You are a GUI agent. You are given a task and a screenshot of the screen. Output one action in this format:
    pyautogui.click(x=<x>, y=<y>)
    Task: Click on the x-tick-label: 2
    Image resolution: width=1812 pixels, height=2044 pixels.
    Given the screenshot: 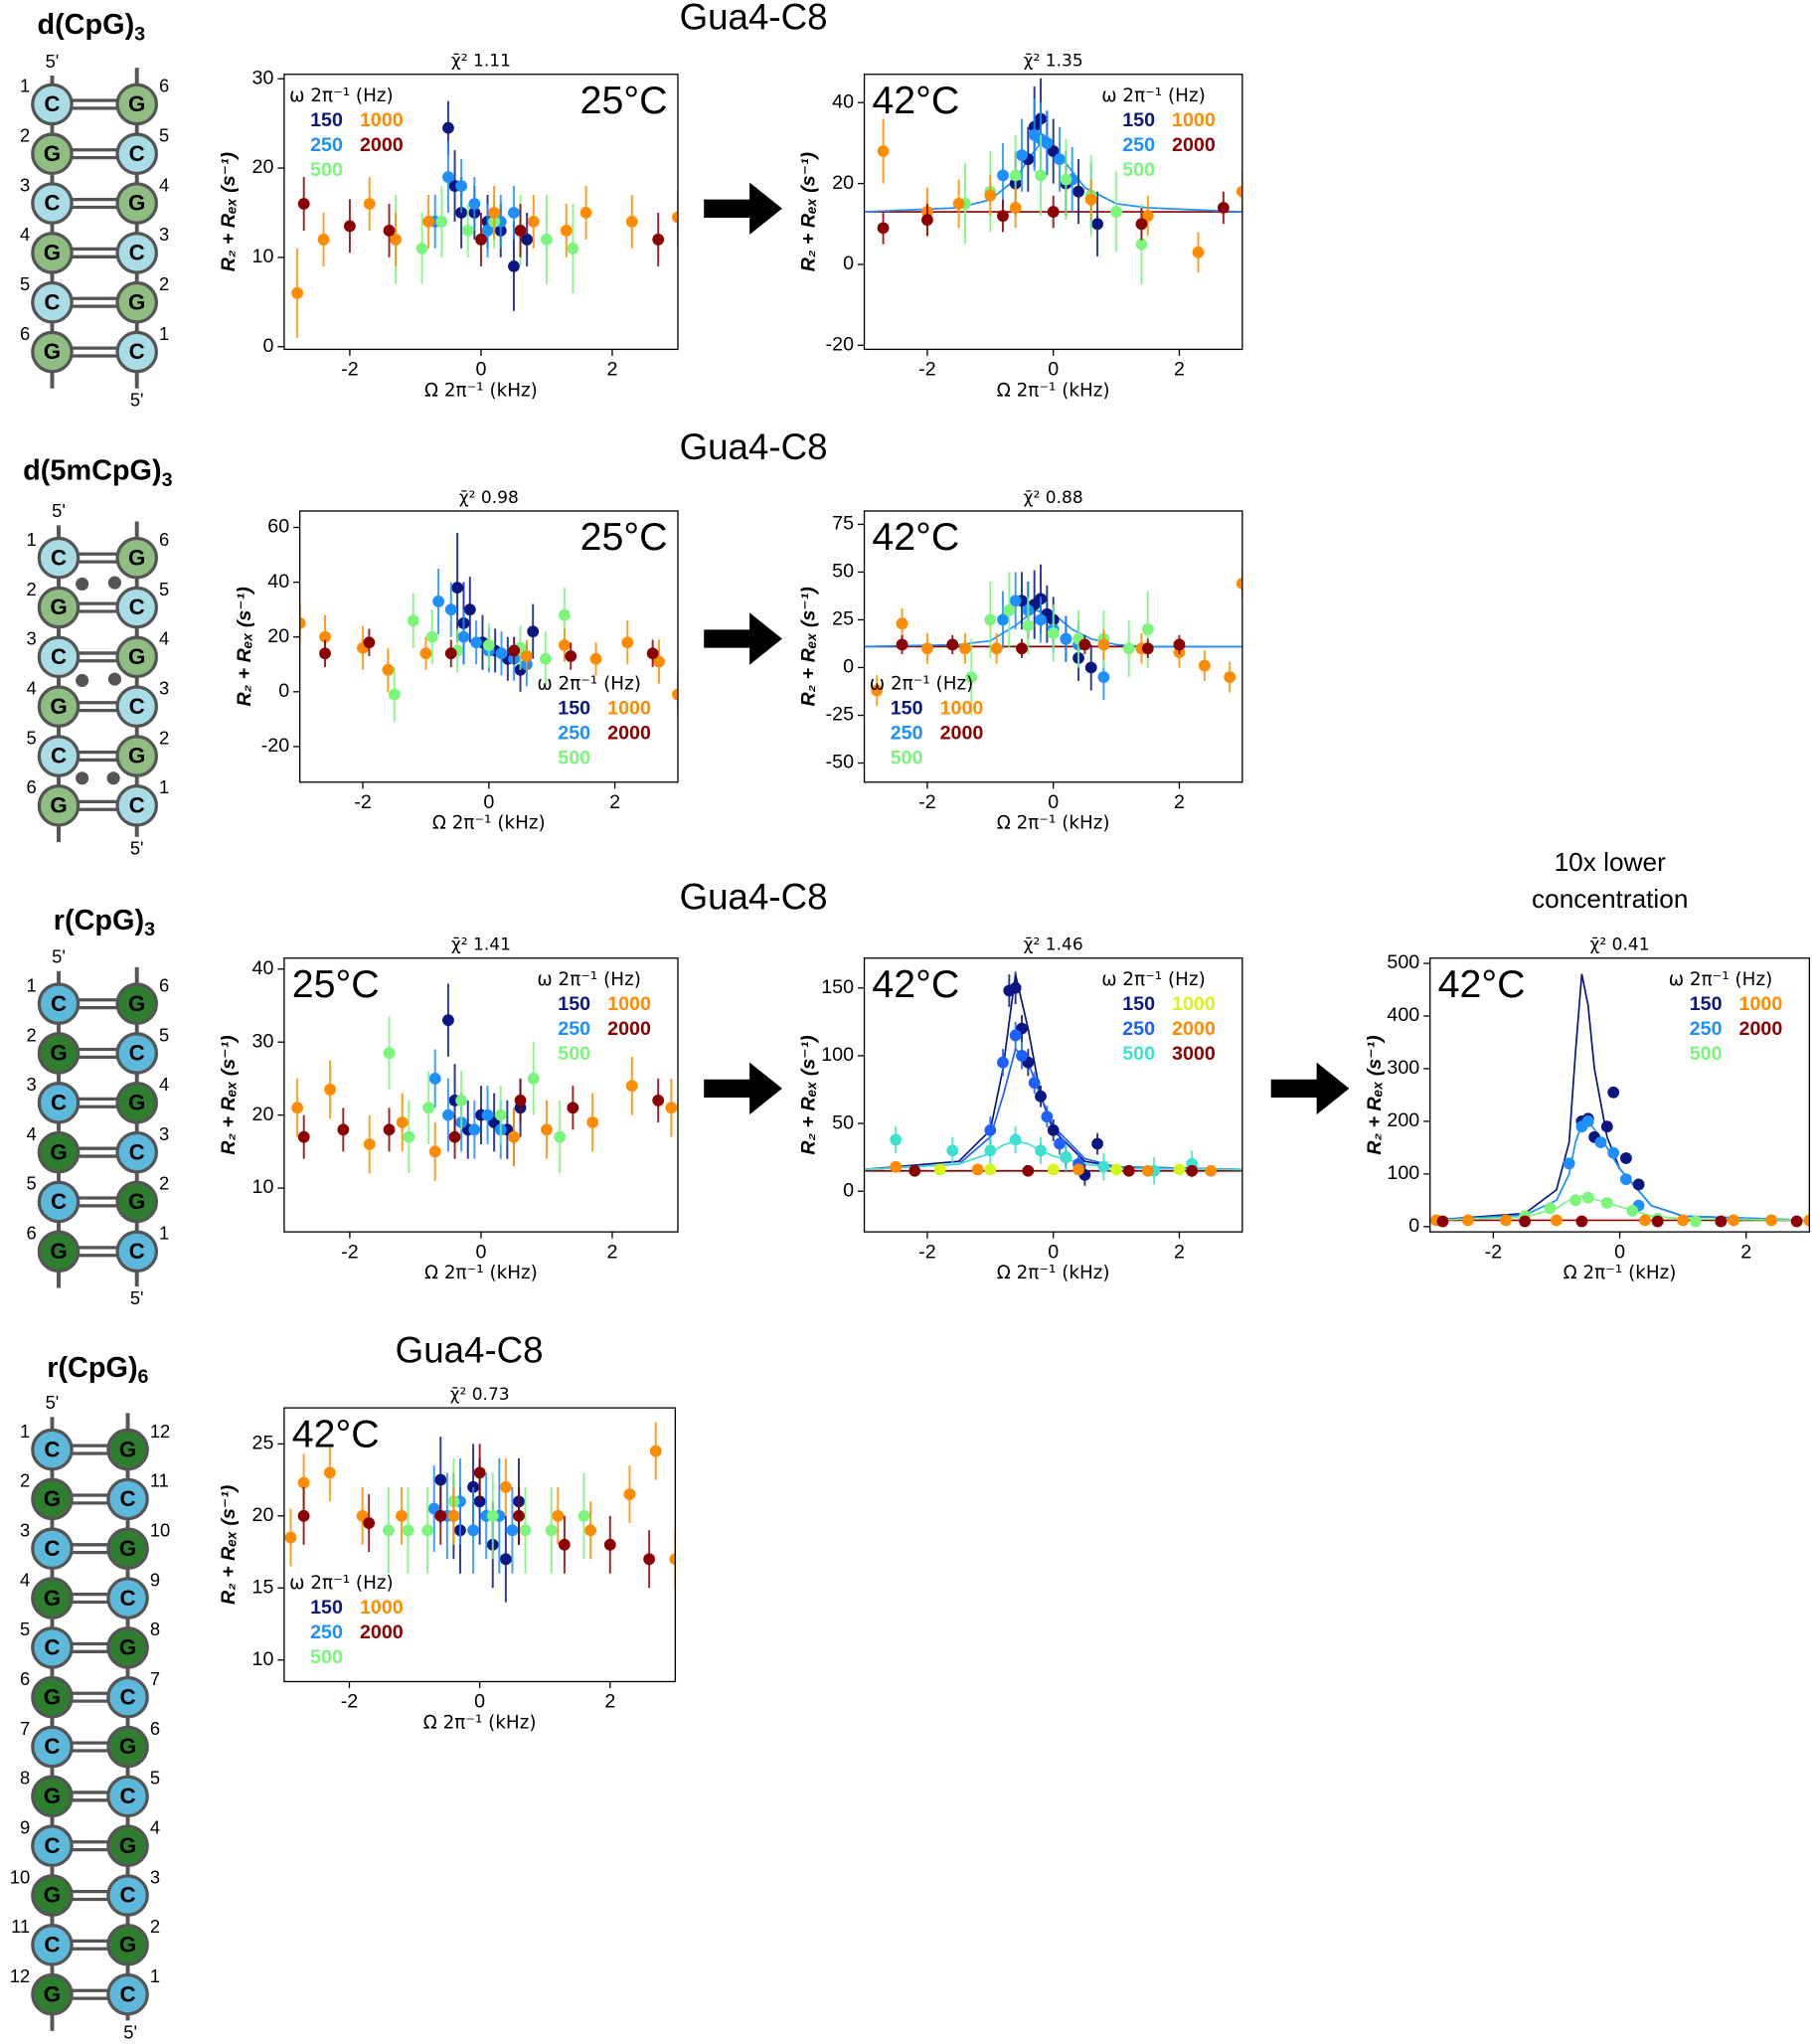 What is the action you would take?
    pyautogui.click(x=614, y=802)
    